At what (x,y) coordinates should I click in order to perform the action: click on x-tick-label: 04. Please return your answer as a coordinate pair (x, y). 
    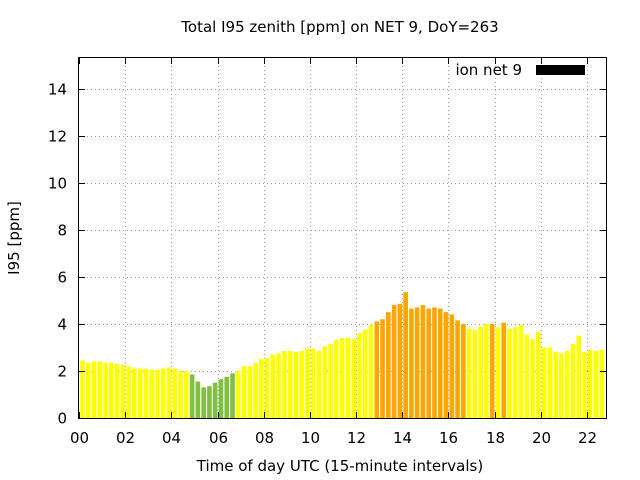
    Looking at the image, I should click on (171, 438).